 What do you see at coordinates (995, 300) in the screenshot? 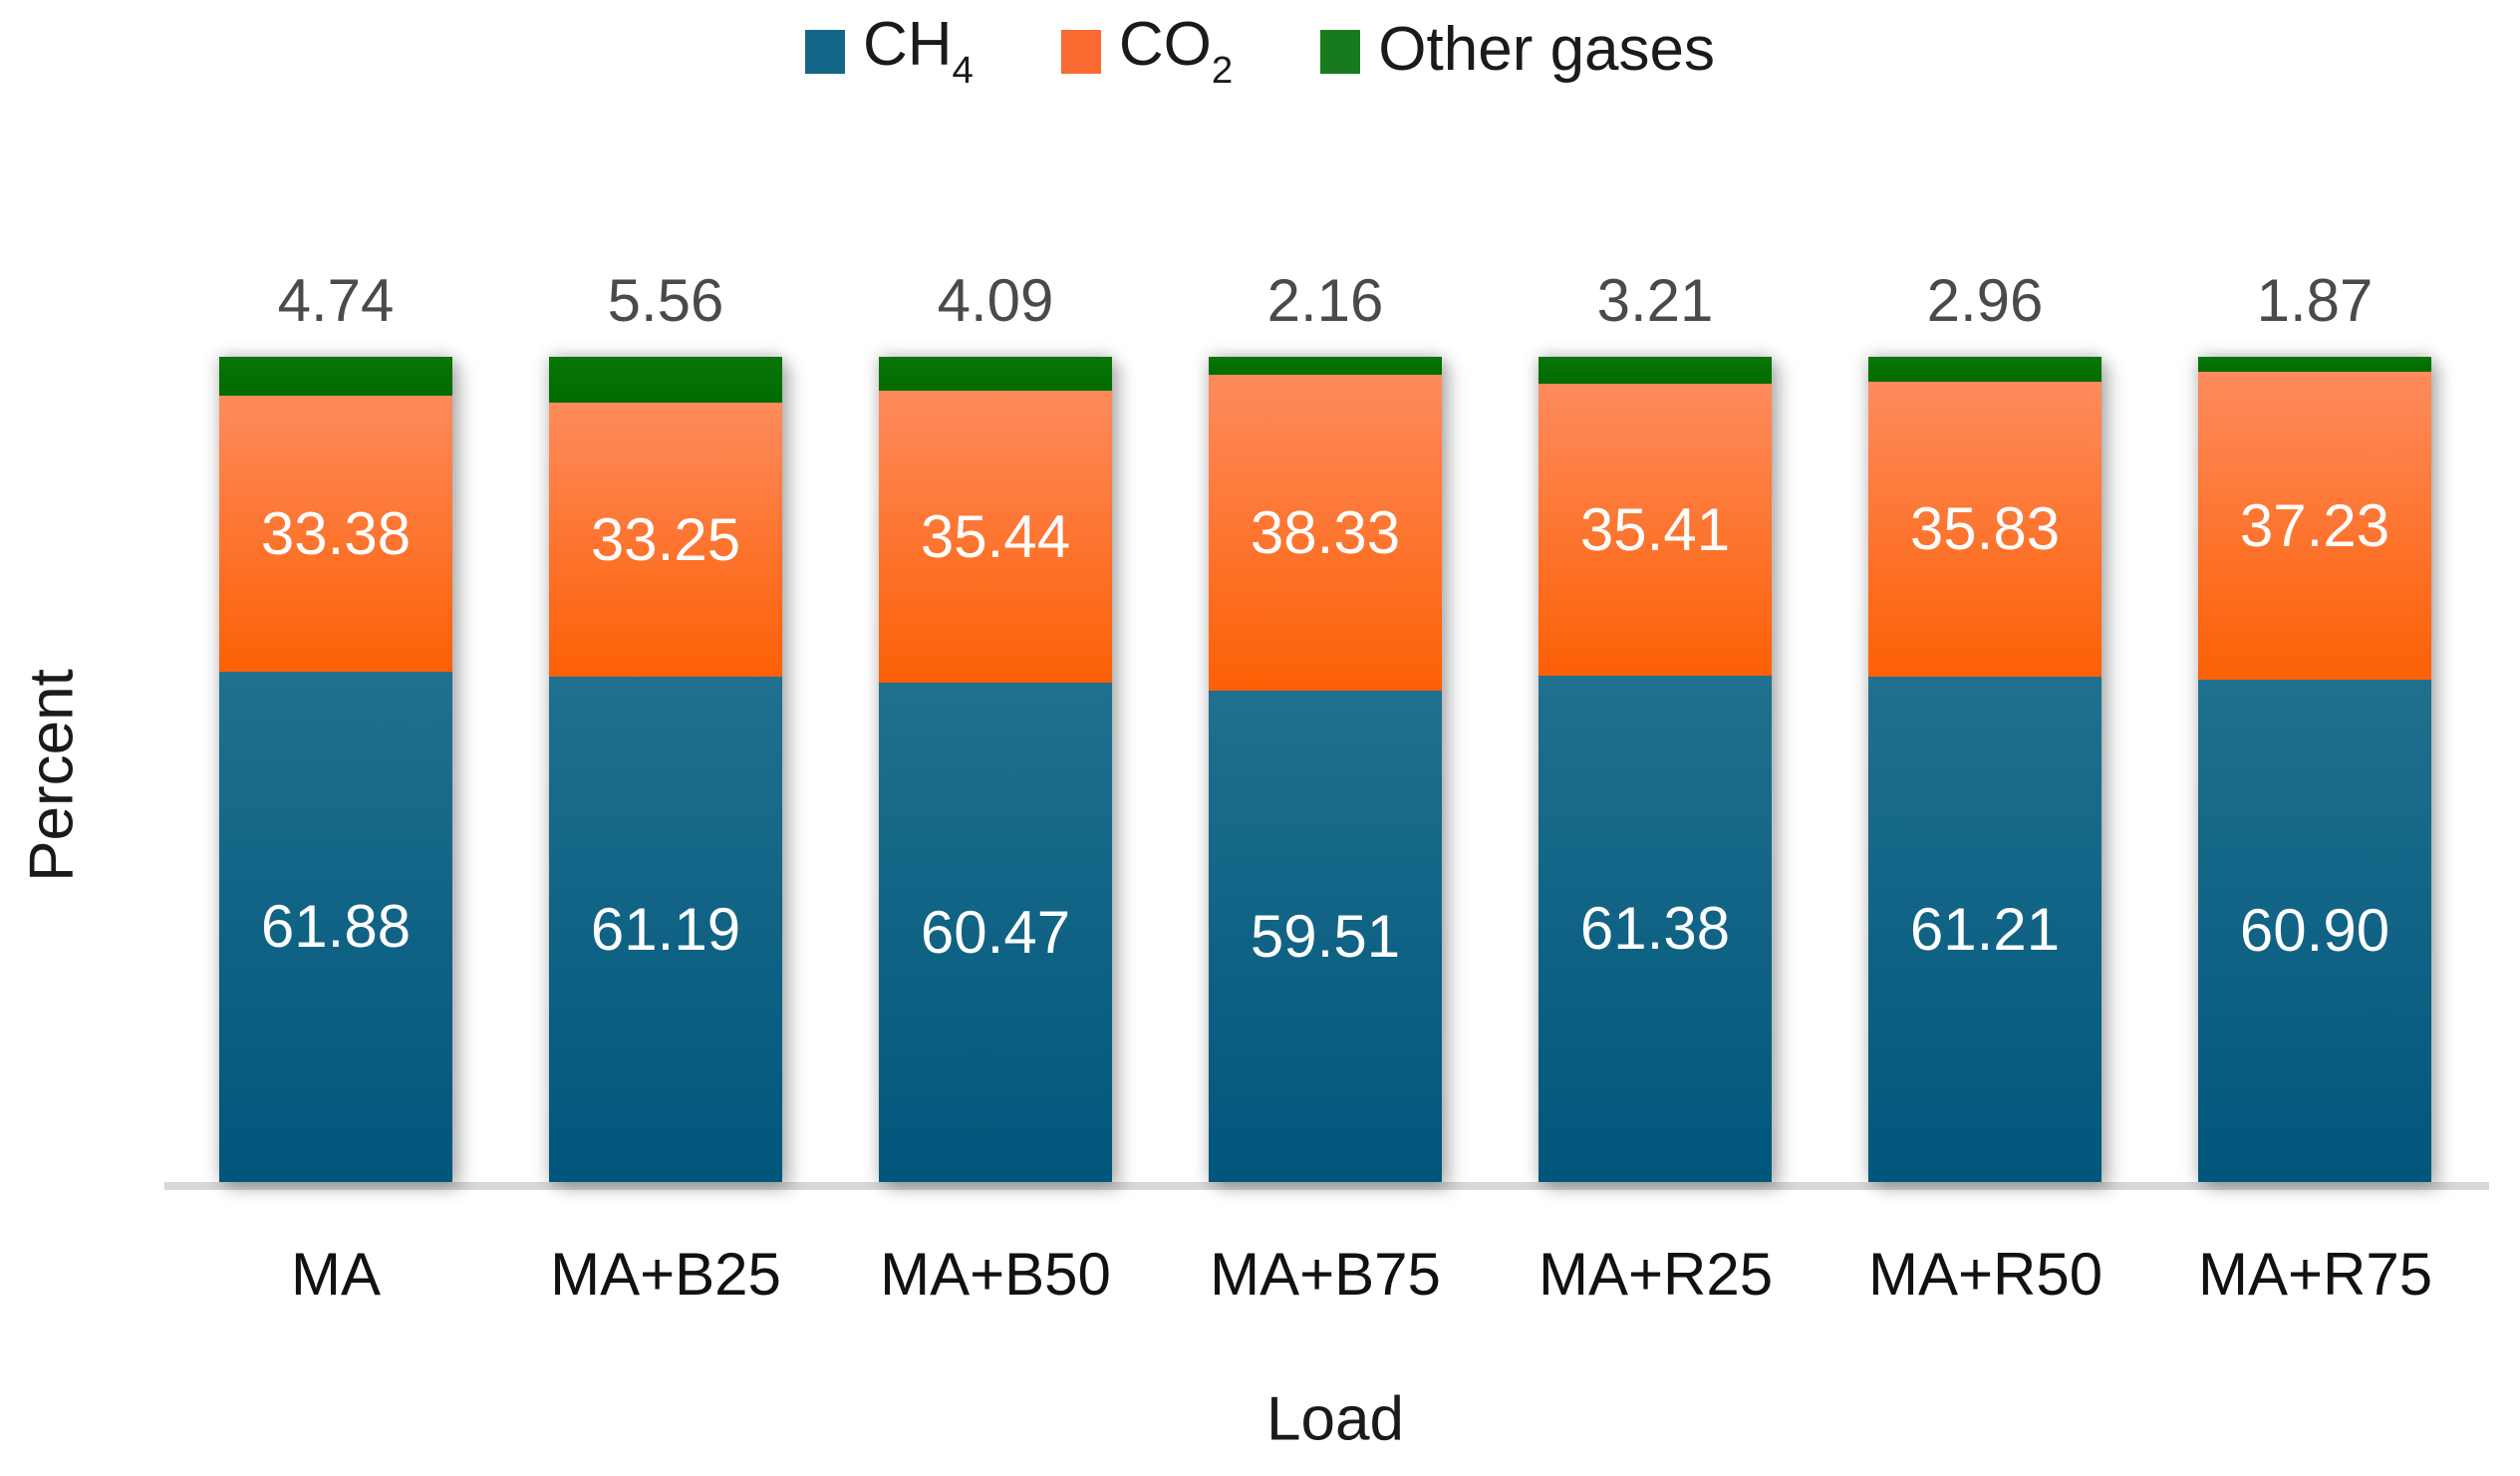
I see `value-label-other-gases: 4.09` at bounding box center [995, 300].